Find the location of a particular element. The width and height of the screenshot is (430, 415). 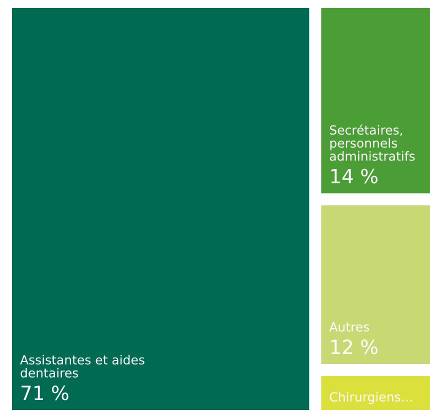

data-label: 12 % is located at coordinates (354, 347).